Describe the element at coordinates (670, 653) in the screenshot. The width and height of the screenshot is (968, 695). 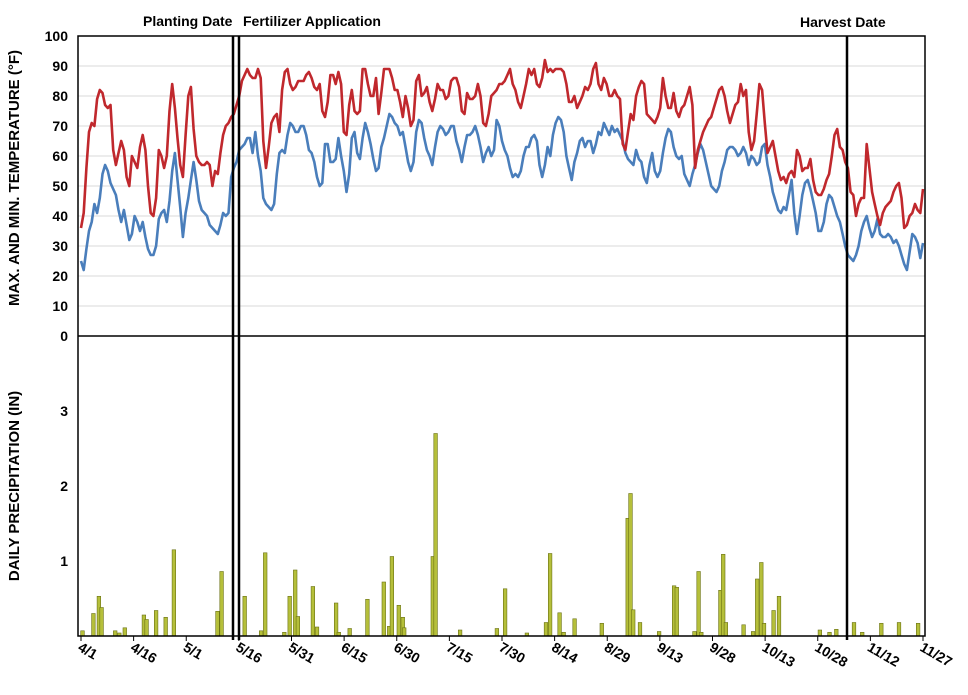
I see `x-tick-label: 9/13` at that location.